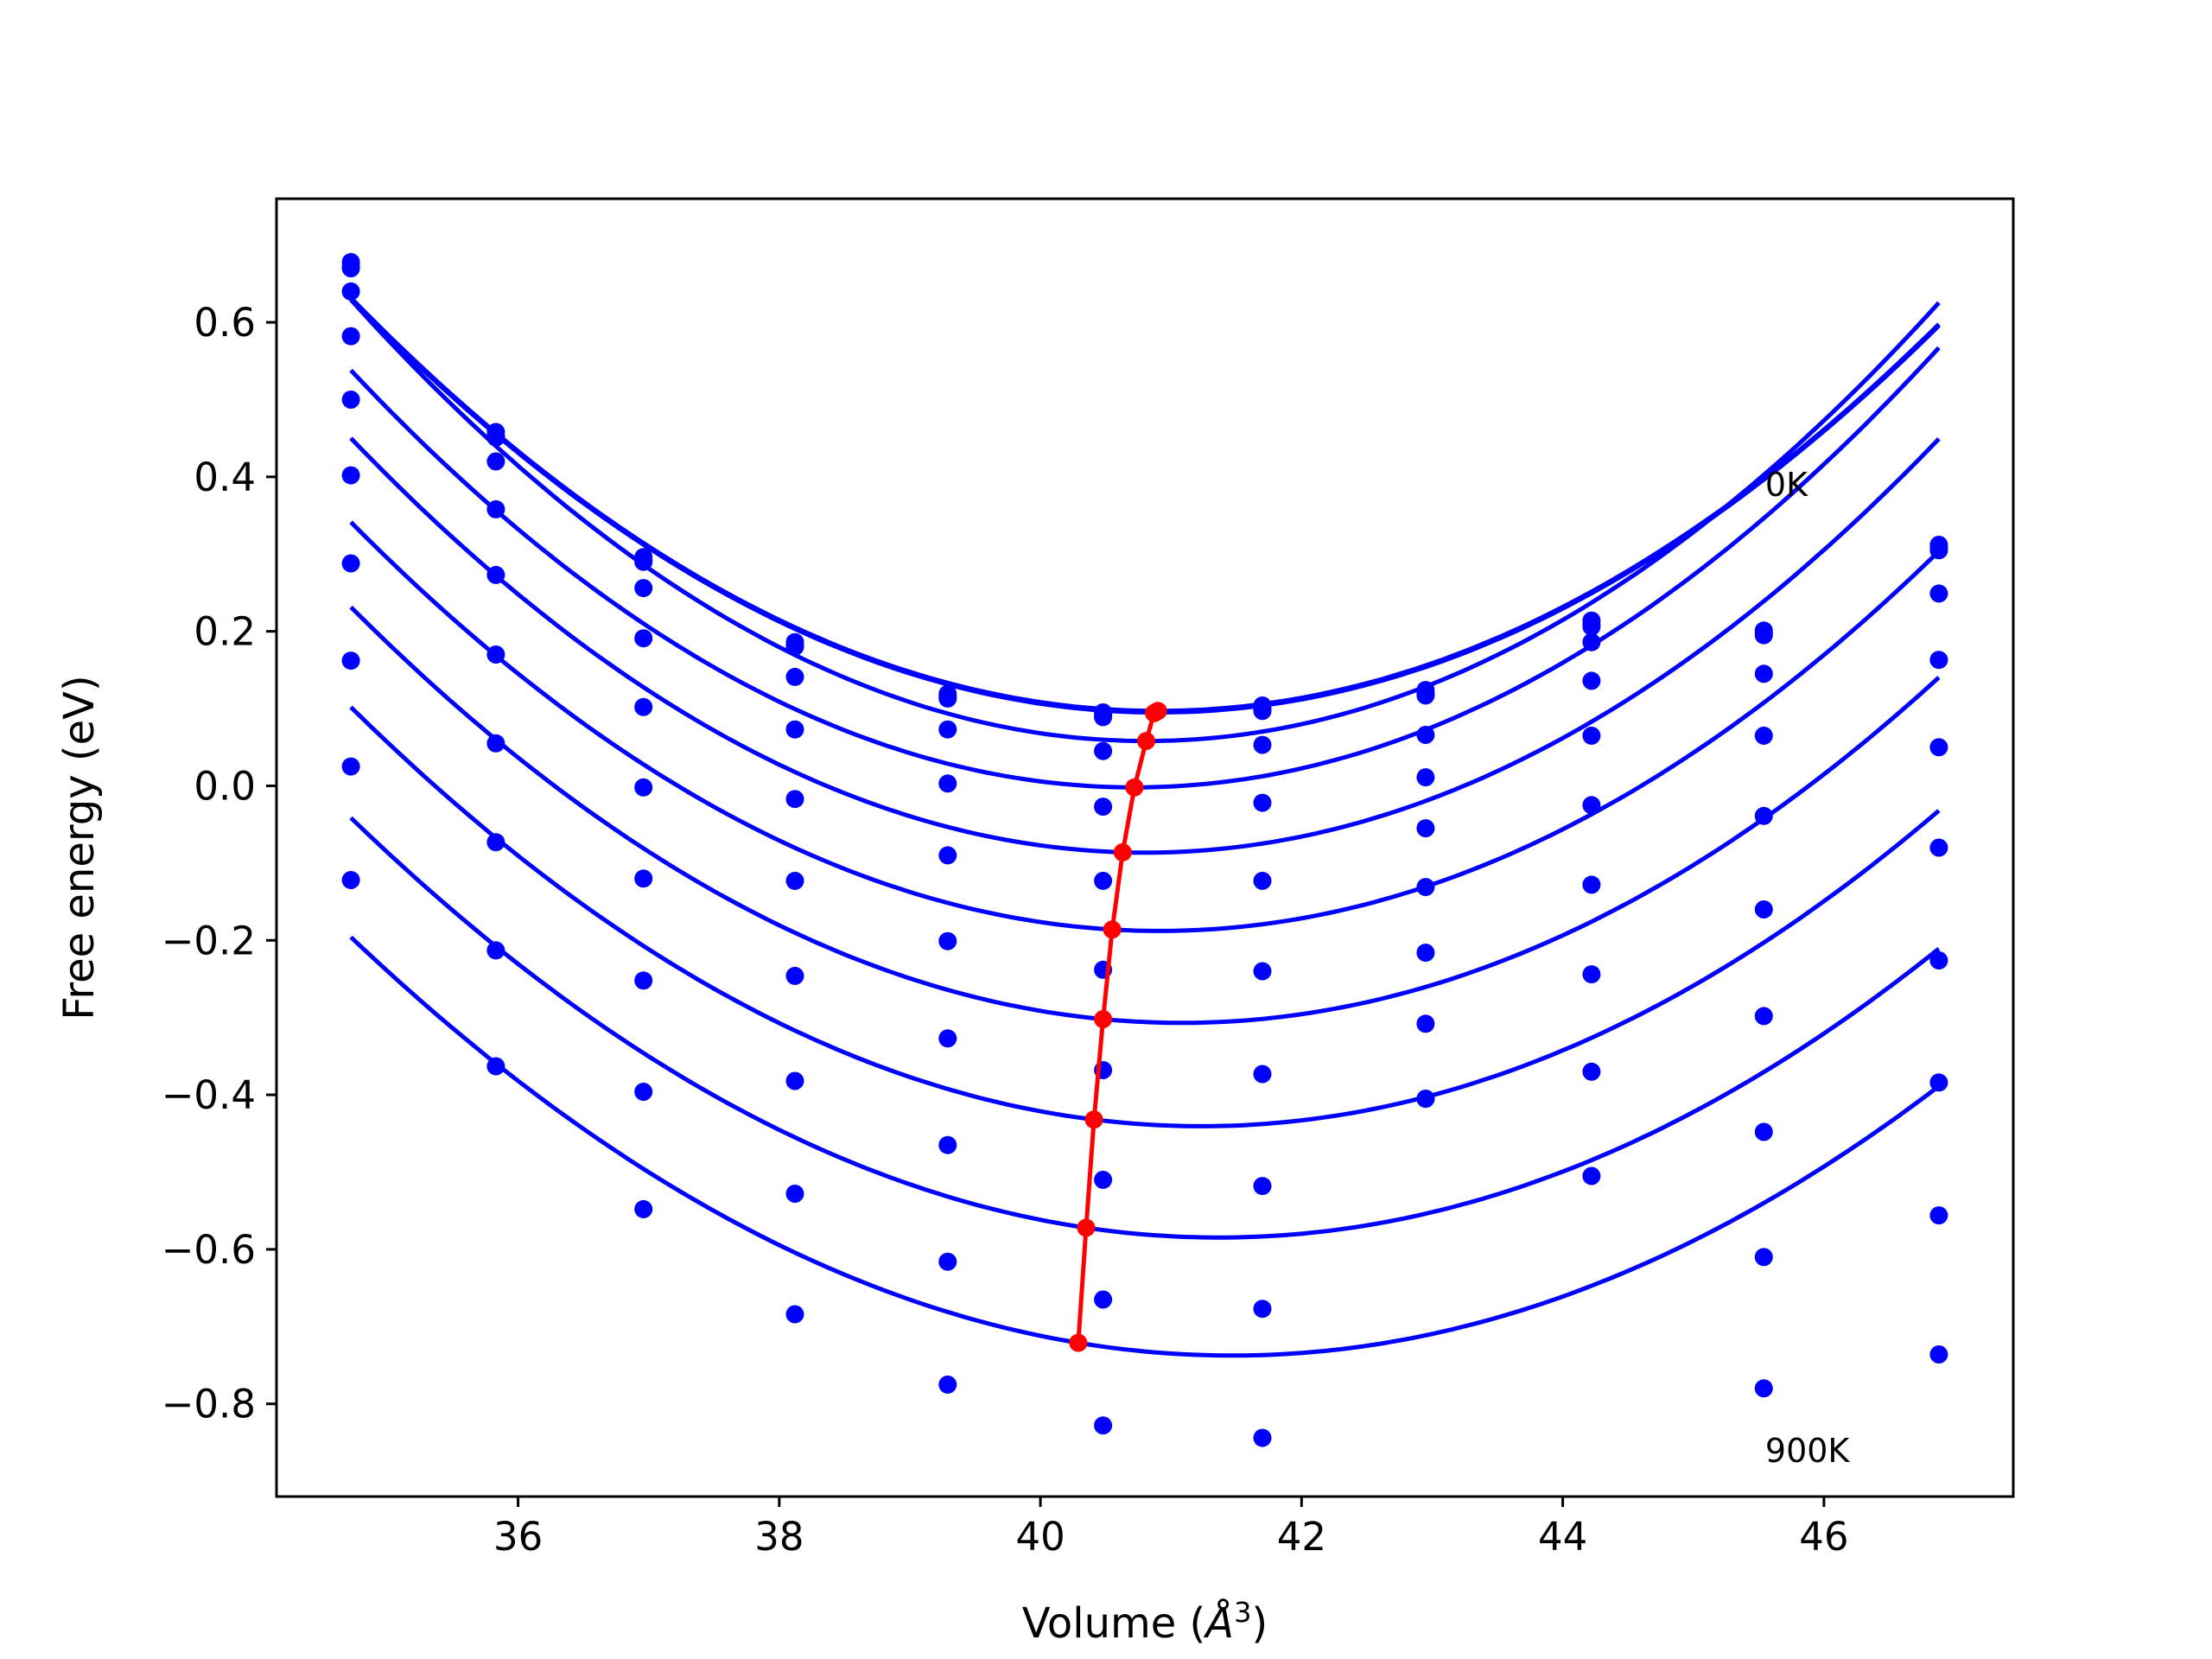 This screenshot has height=1659, width=2212. I want to click on y-tick-label-0: 0.6, so click(225, 323).